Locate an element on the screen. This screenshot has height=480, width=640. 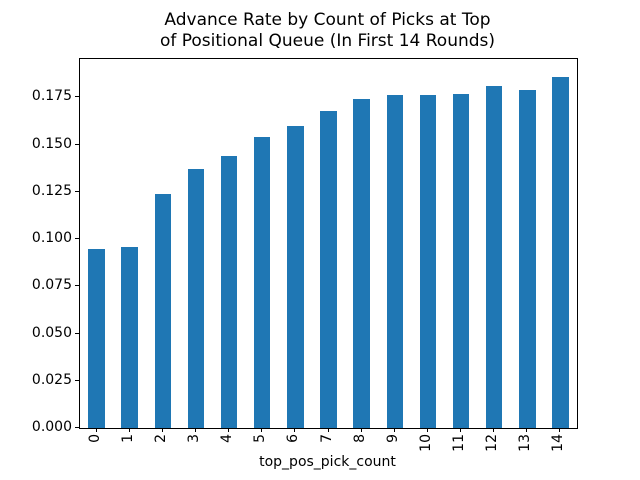
y-tick-label: 0.150 is located at coordinates (51, 143).